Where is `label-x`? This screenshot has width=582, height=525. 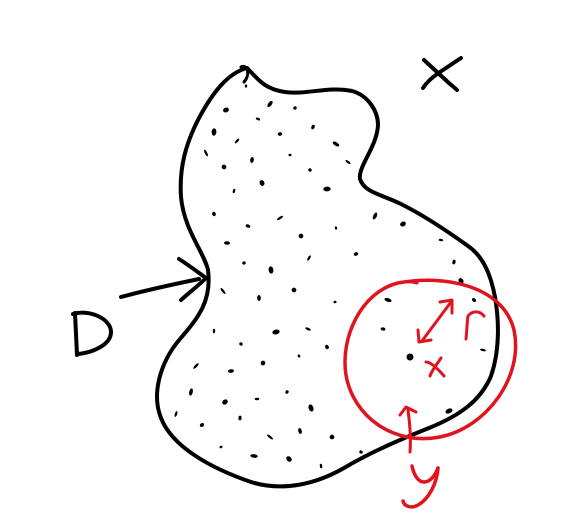 label-x is located at coordinates (442, 74).